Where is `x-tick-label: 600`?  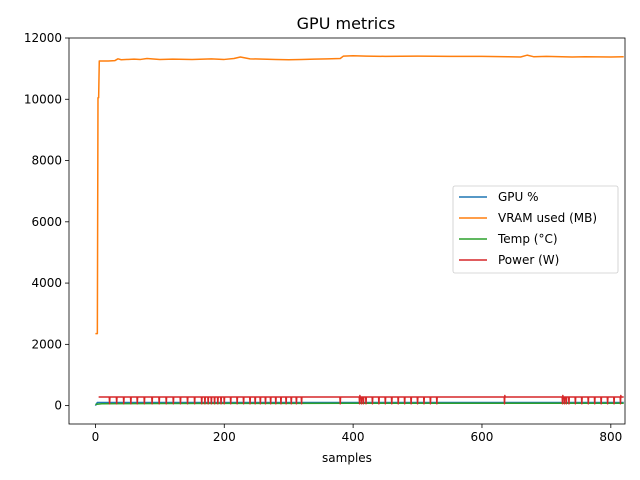 x-tick-label: 600 is located at coordinates (482, 437).